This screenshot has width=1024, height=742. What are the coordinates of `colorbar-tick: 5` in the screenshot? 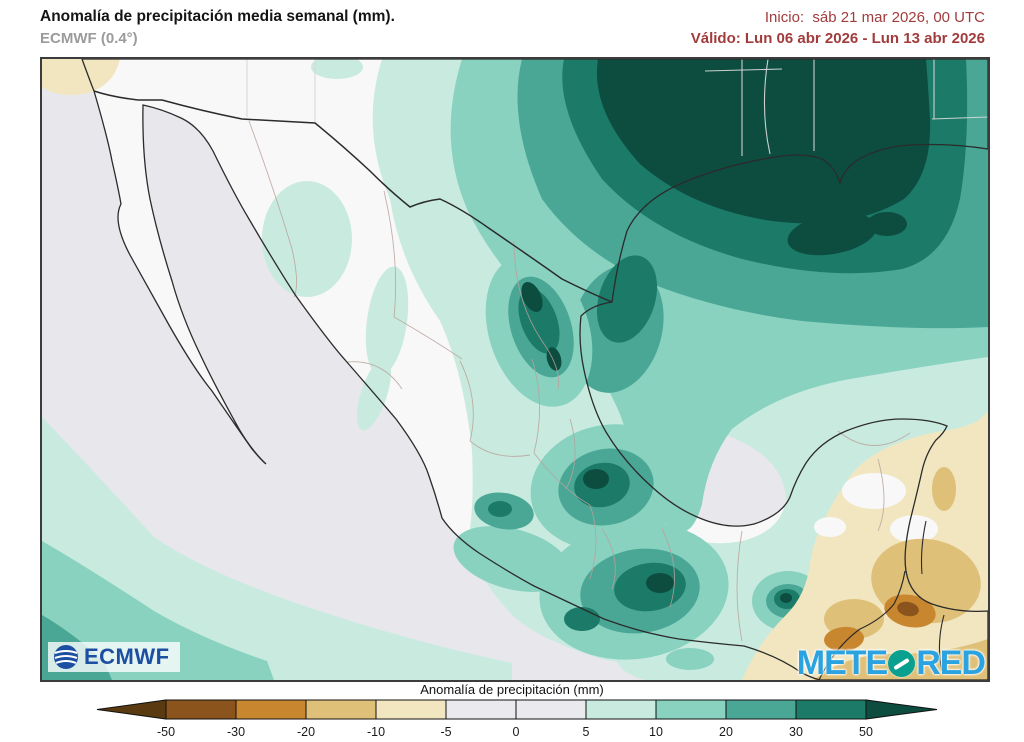 It's located at (586, 732).